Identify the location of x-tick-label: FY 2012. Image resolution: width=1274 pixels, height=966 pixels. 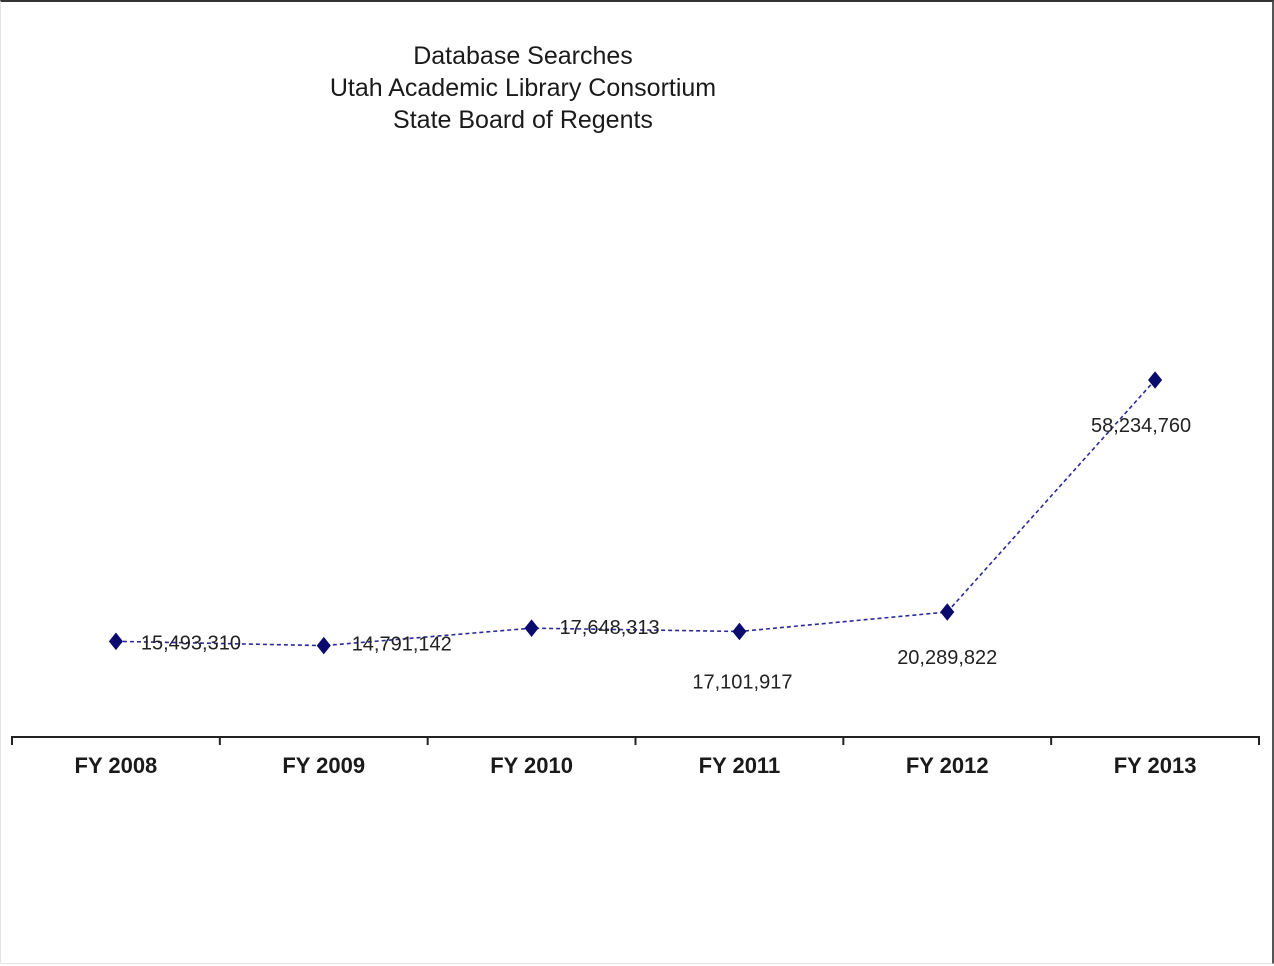
(947, 765).